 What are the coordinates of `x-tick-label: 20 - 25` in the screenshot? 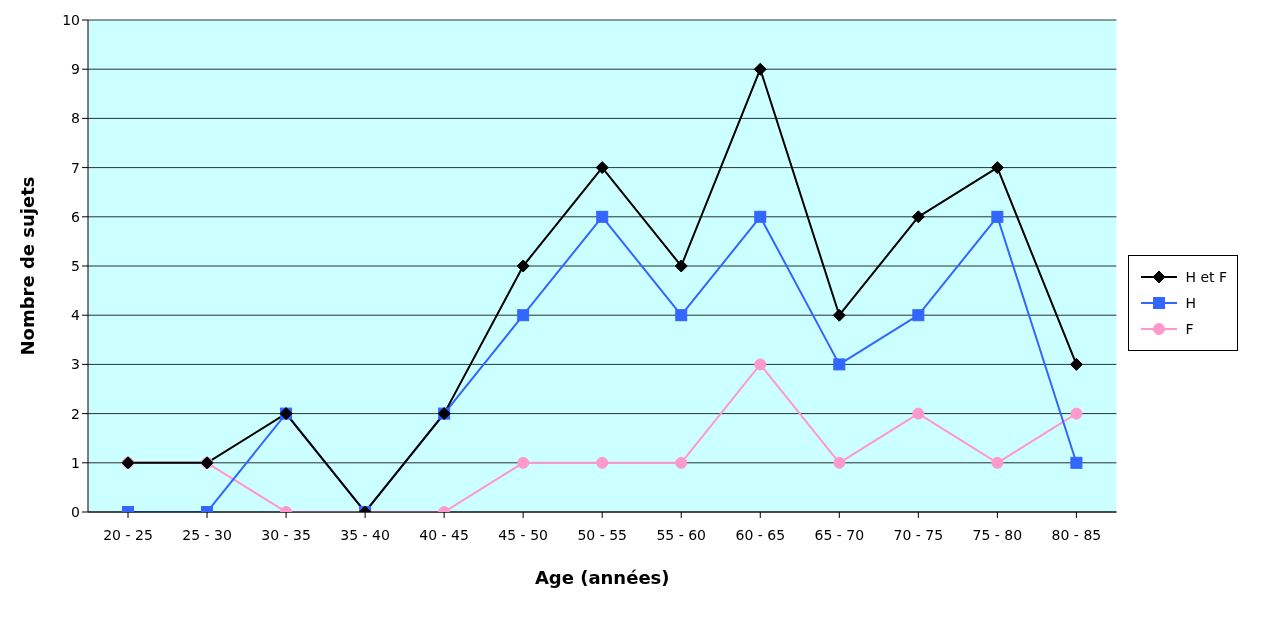 It's located at (128, 534).